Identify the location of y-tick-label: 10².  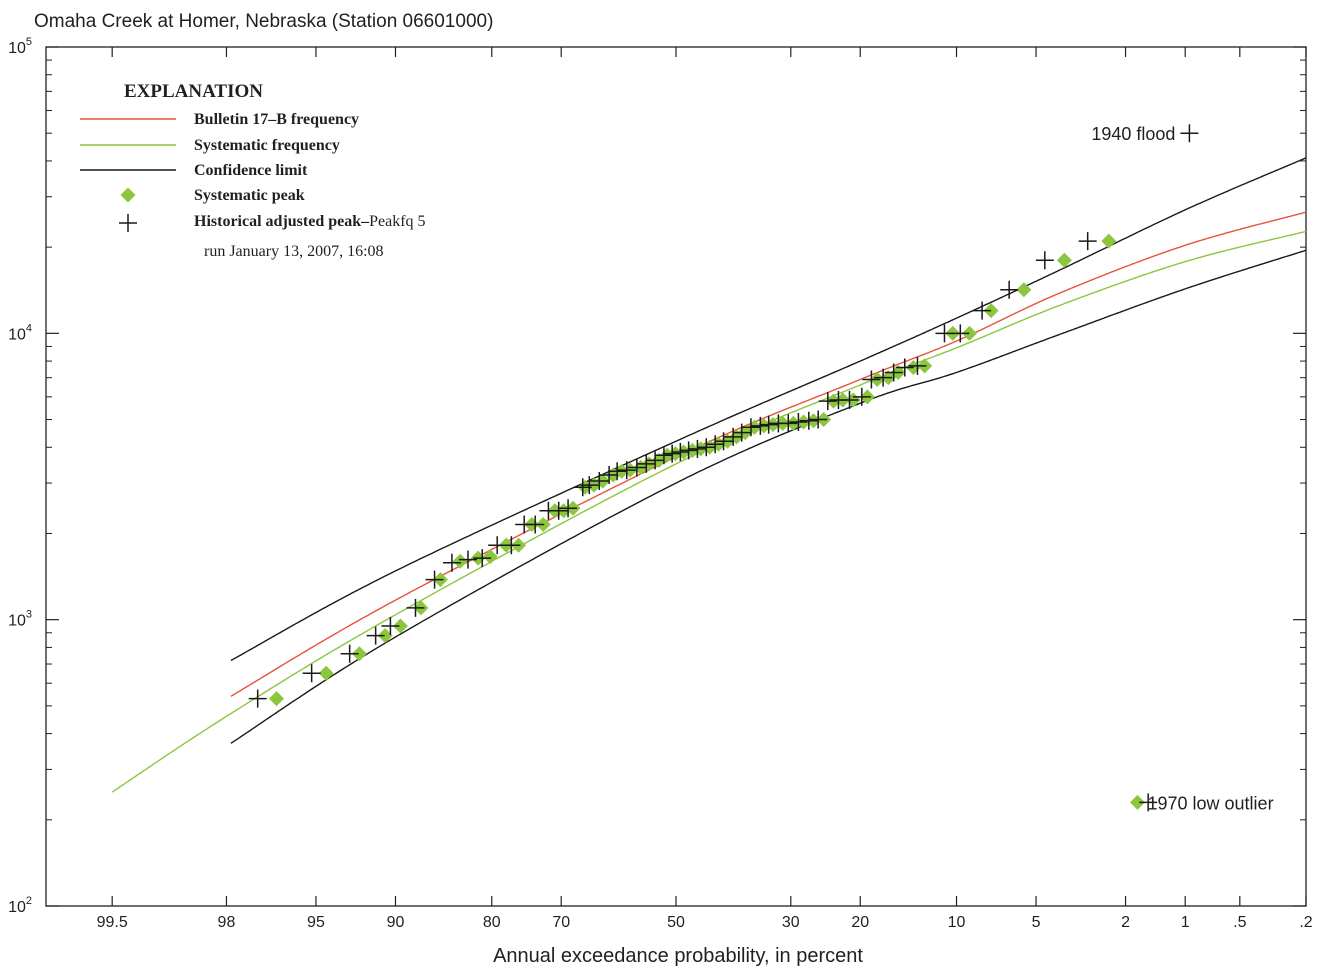
(20, 905).